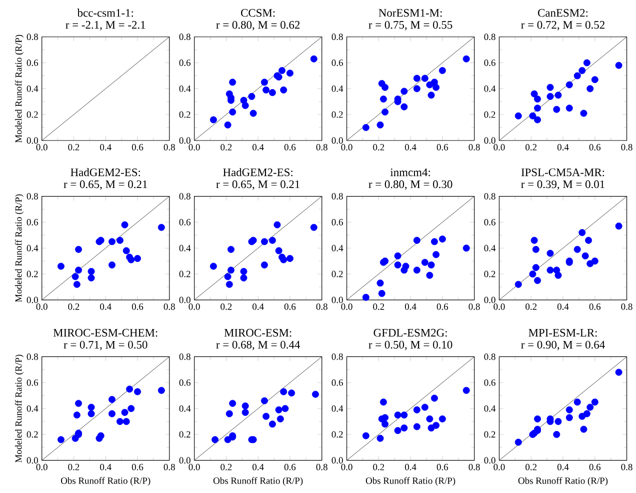 This screenshot has height=493, width=636. I want to click on chart-subtitle: r = 0.75, M = 0.55, so click(410, 25).